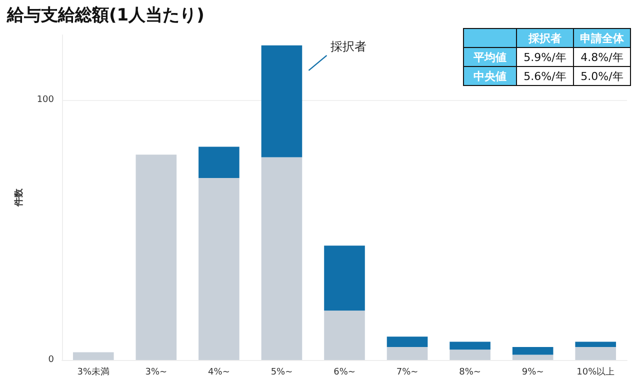 The width and height of the screenshot is (635, 378). I want to click on x-tick-label: 8%~, so click(470, 373).